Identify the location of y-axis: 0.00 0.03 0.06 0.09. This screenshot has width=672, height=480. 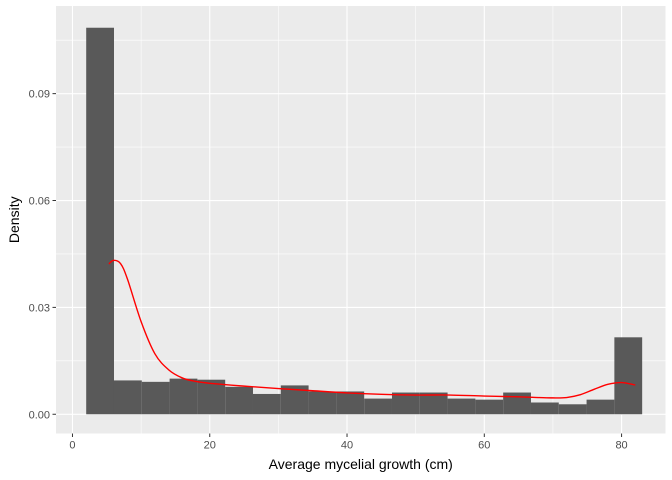
(42, 255).